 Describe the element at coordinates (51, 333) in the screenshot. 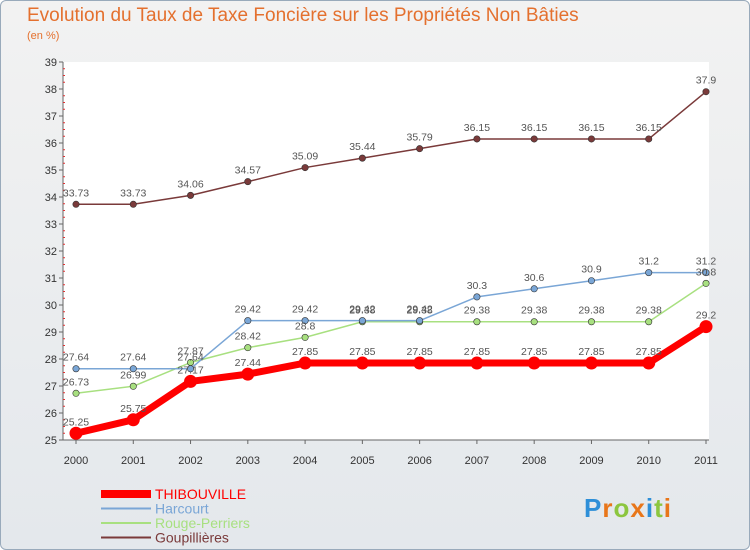

I see `y-tick-label: 29` at that location.